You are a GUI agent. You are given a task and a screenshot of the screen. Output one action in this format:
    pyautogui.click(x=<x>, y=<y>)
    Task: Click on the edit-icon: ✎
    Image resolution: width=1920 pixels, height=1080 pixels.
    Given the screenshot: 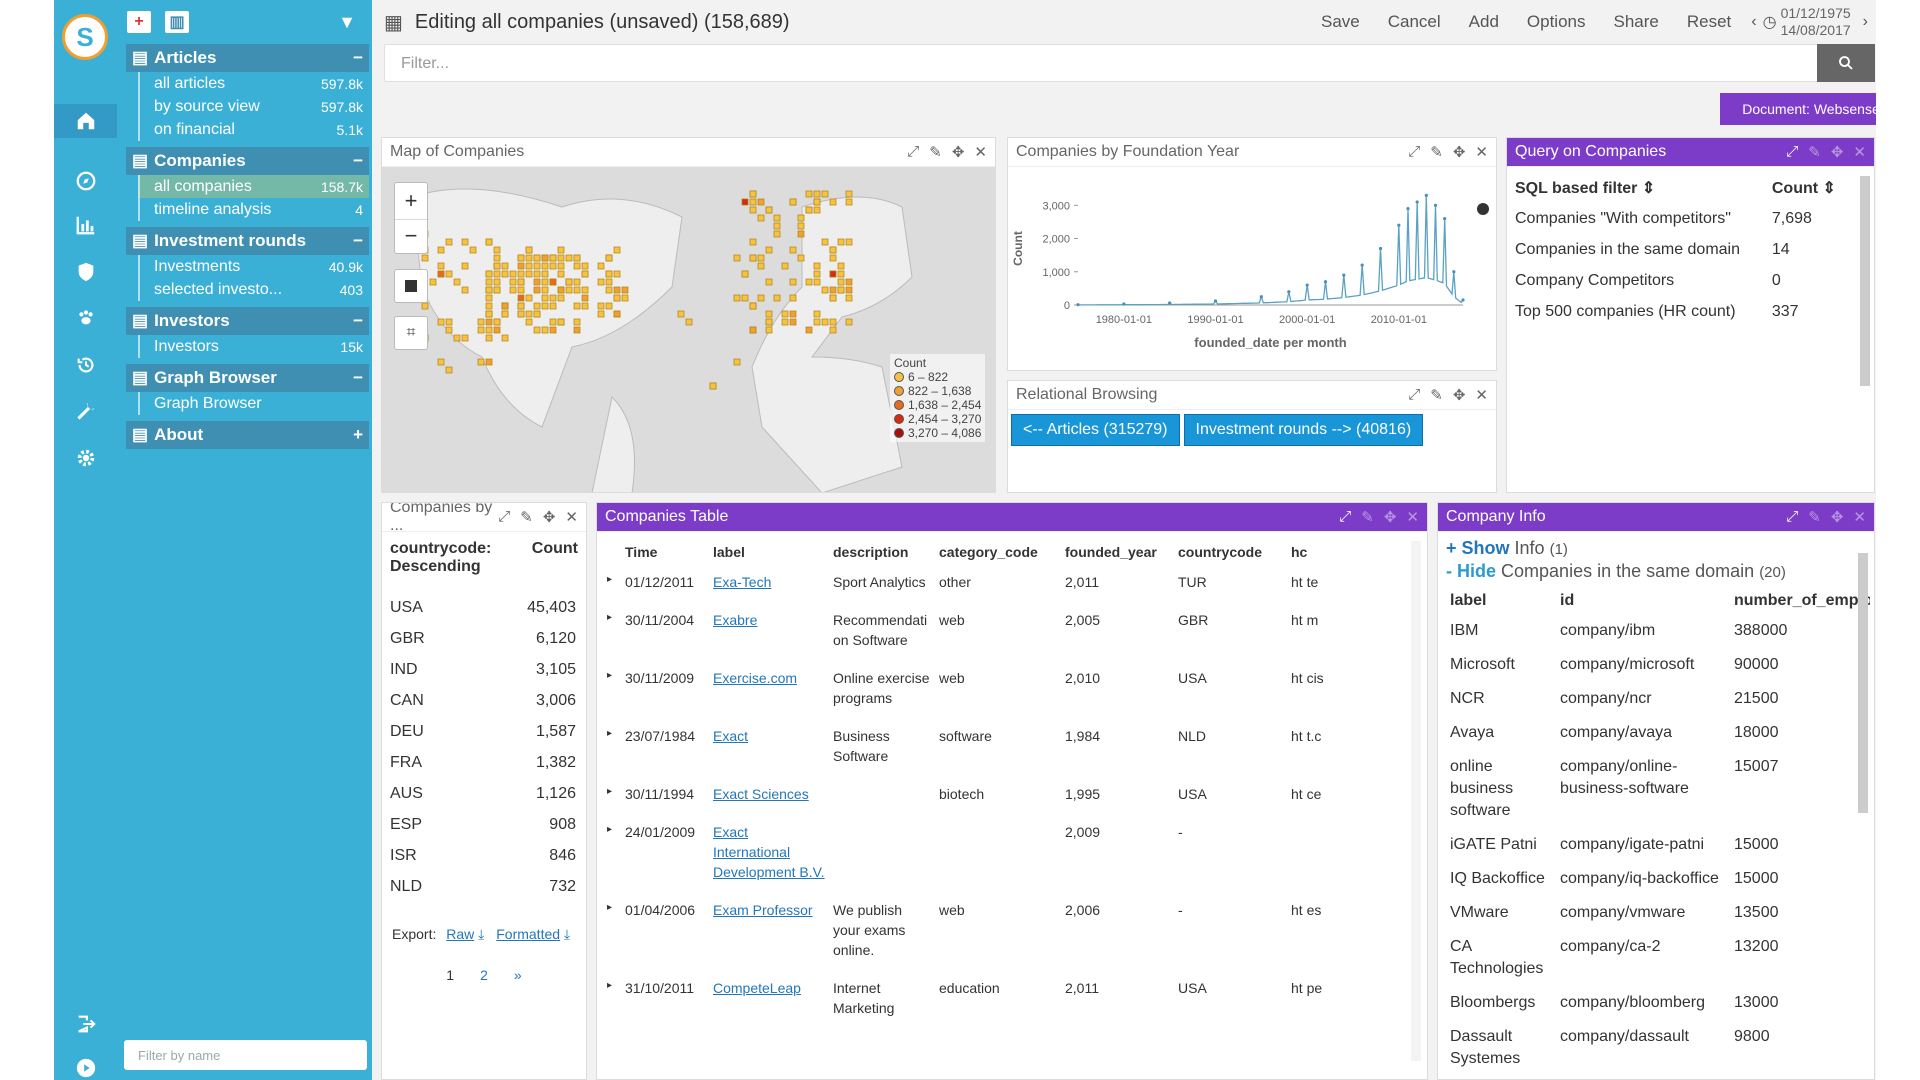 What is the action you would take?
    pyautogui.click(x=935, y=152)
    